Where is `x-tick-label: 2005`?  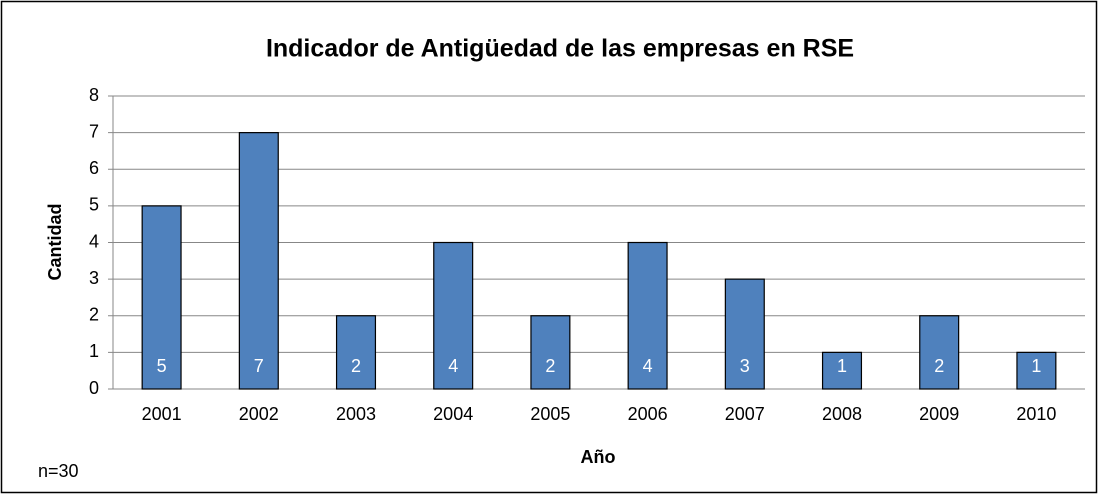
x-tick-label: 2005 is located at coordinates (550, 414).